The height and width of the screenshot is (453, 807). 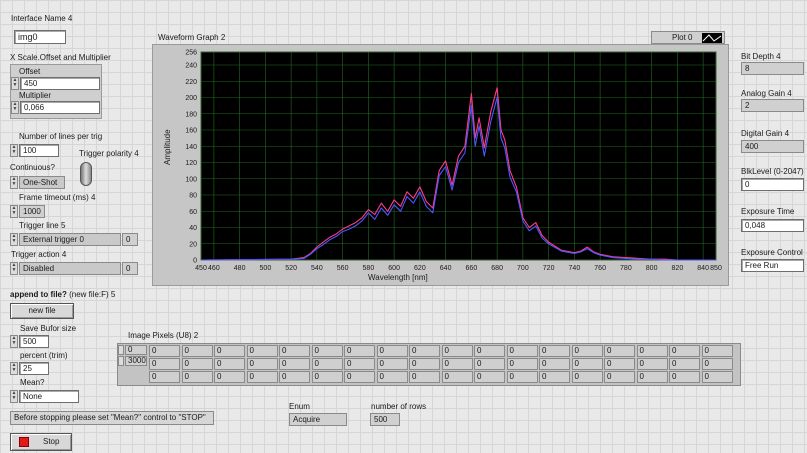 I want to click on continuous-spinner: ▲ ▼, so click(x=14, y=182).